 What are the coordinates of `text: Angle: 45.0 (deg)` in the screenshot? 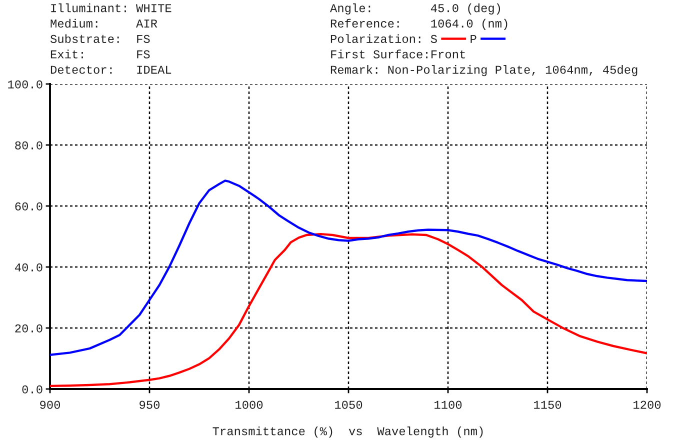 It's located at (415, 9).